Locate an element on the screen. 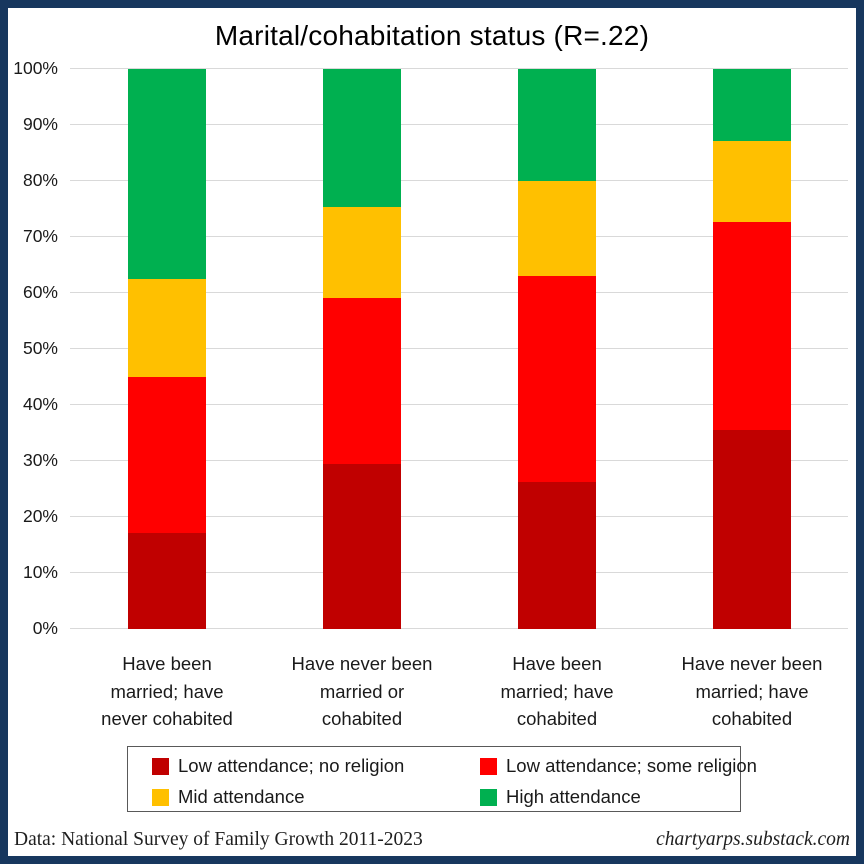 Image resolution: width=864 pixels, height=864 pixels. category-label-line: never cohabited is located at coordinates (167, 718).